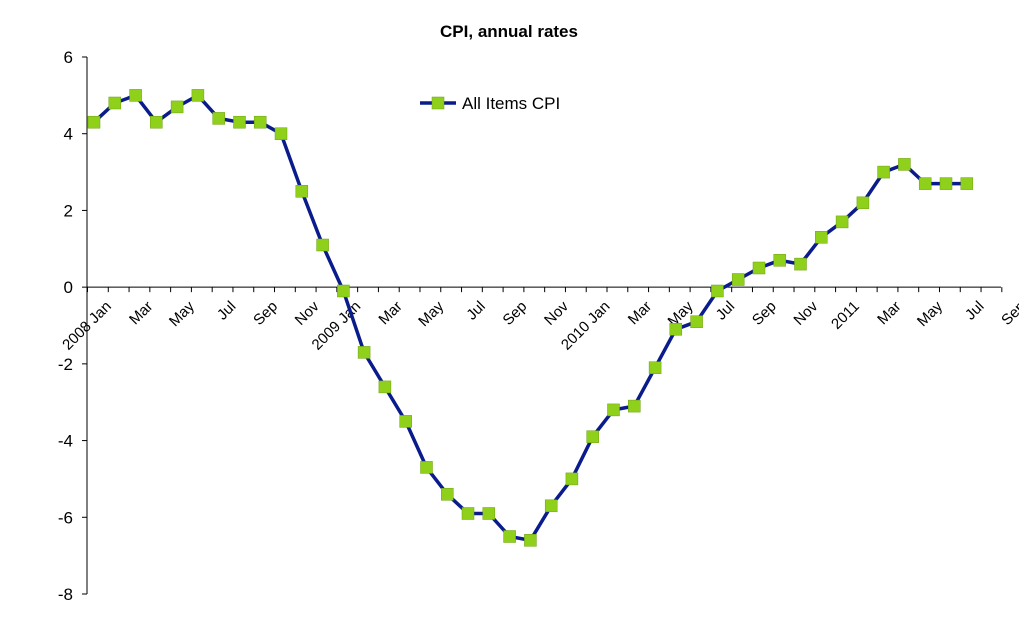  I want to click on y-tick-label: 4, so click(68, 134).